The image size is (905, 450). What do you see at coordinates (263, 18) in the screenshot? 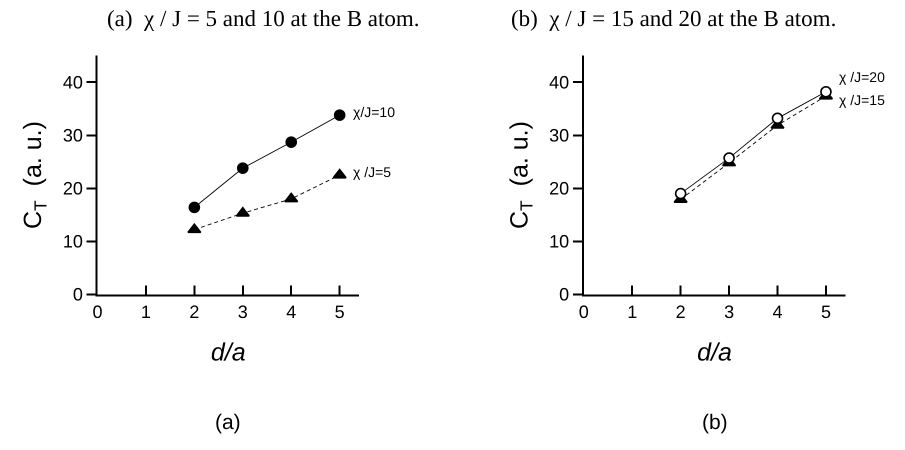
I see `chart-title: (a) χ / J = 5 and 10 at the B atom.` at bounding box center [263, 18].